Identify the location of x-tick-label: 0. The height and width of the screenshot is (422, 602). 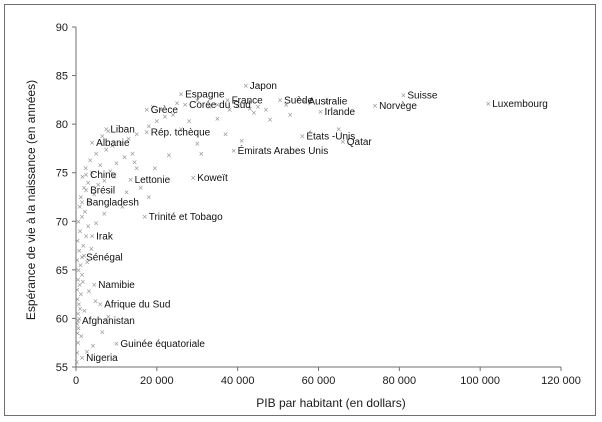
(76, 381).